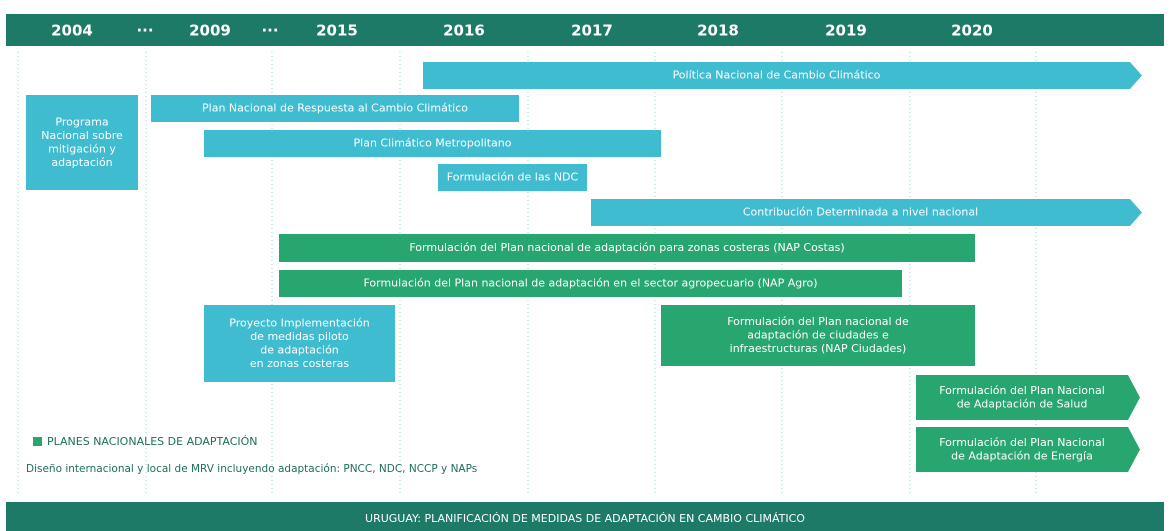 The image size is (1170, 531). I want to click on year-label: 2004, so click(72, 31).